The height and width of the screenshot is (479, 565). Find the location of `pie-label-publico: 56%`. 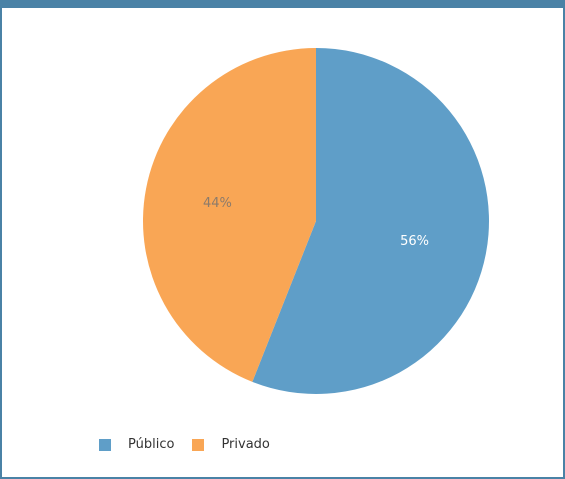

pie-label-publico: 56% is located at coordinates (414, 241).